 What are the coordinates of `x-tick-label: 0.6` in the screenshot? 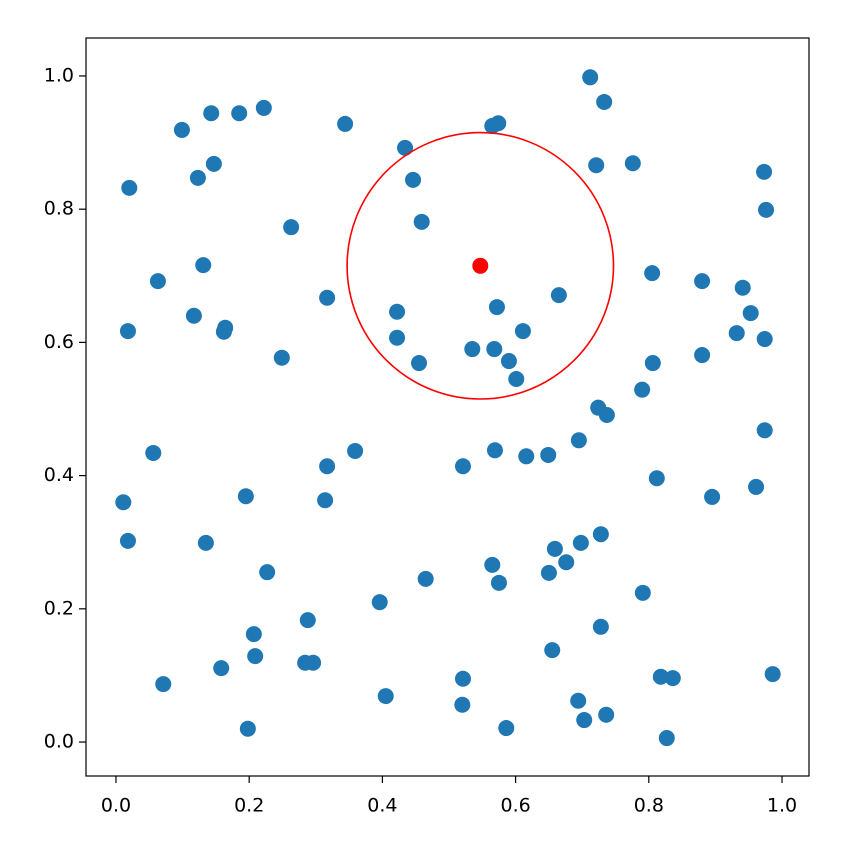 It's located at (515, 806).